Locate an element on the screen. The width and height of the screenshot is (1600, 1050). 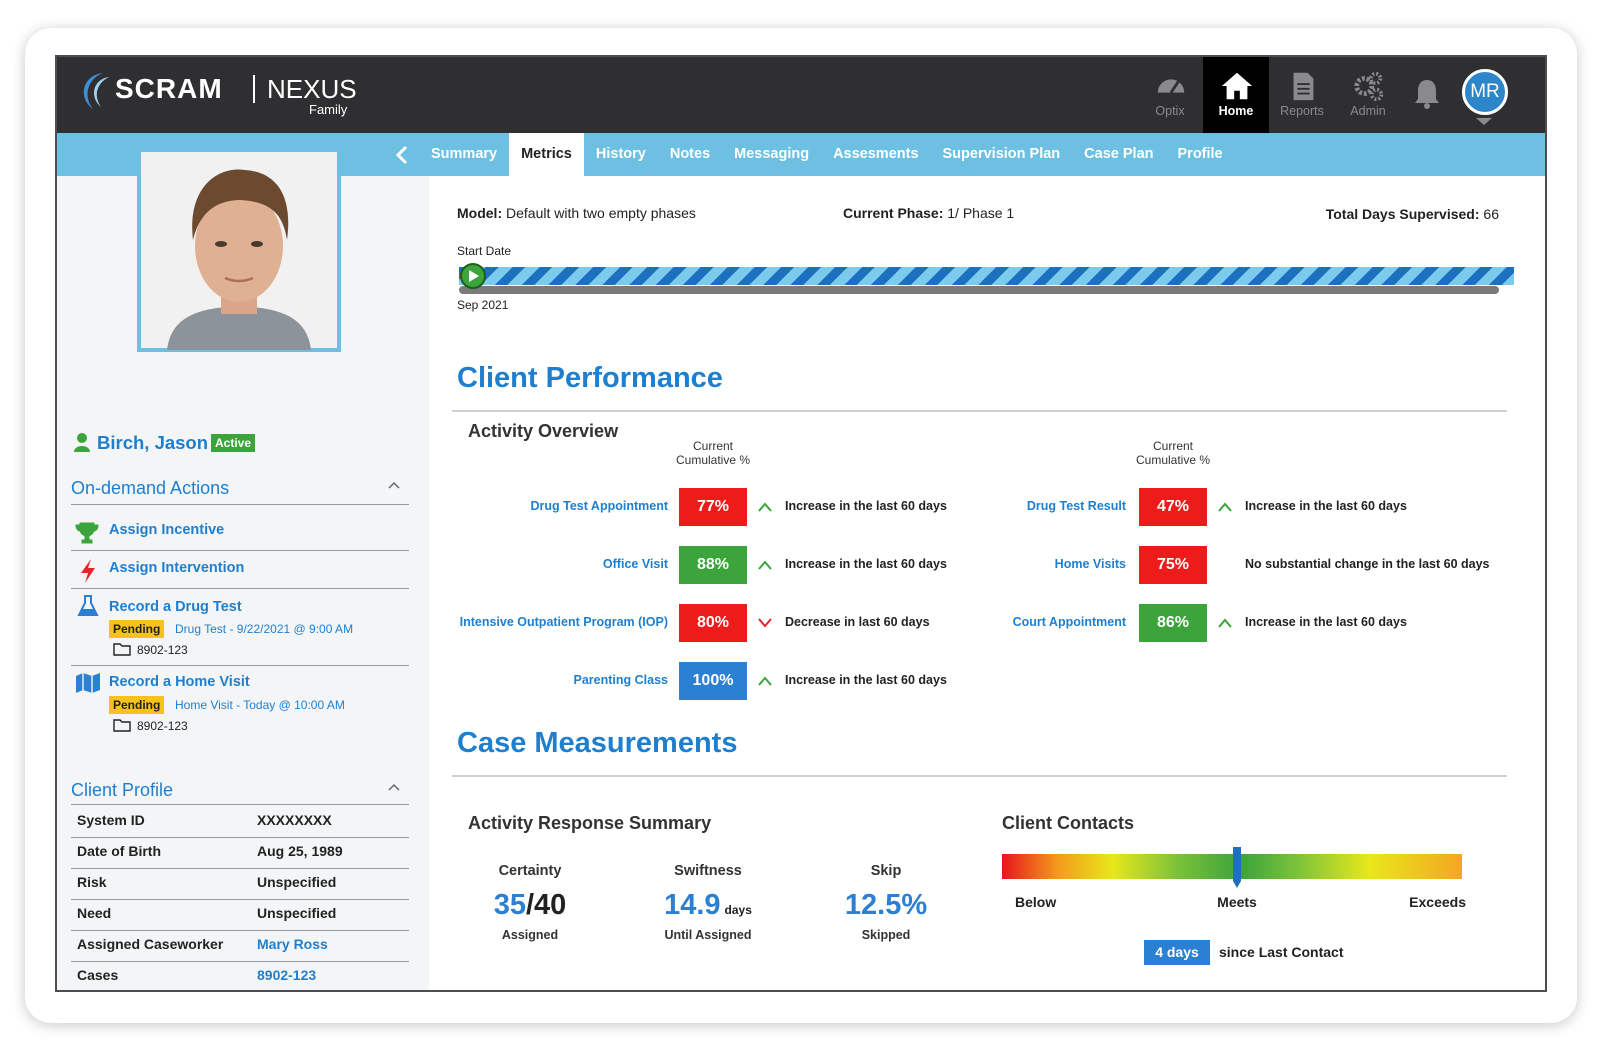
subheading: Activity Response Summary is located at coordinates (590, 823).